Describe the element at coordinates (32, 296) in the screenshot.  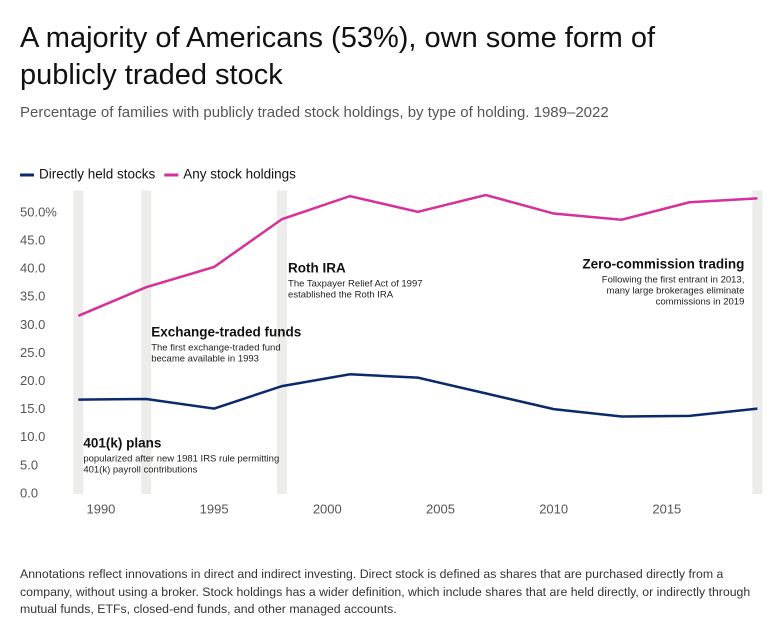
I see `y-tick-label: 35.0` at that location.